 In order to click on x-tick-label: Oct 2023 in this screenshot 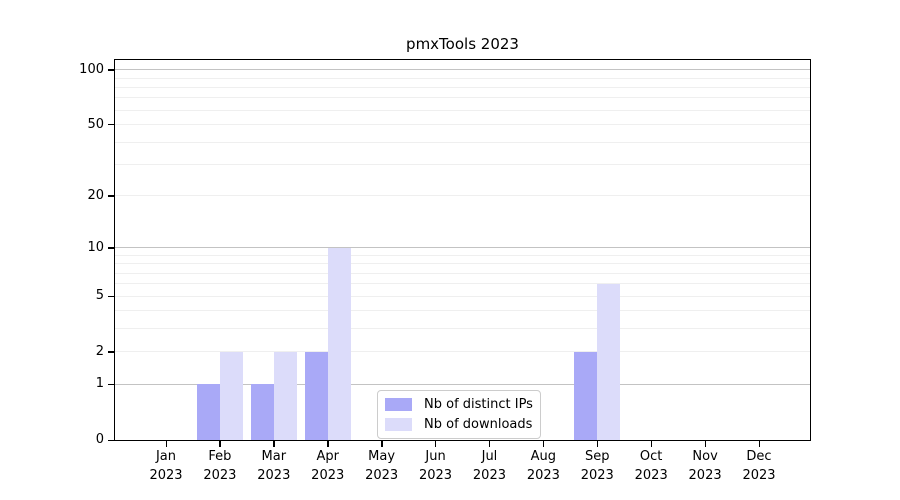, I will do `click(651, 466)`.